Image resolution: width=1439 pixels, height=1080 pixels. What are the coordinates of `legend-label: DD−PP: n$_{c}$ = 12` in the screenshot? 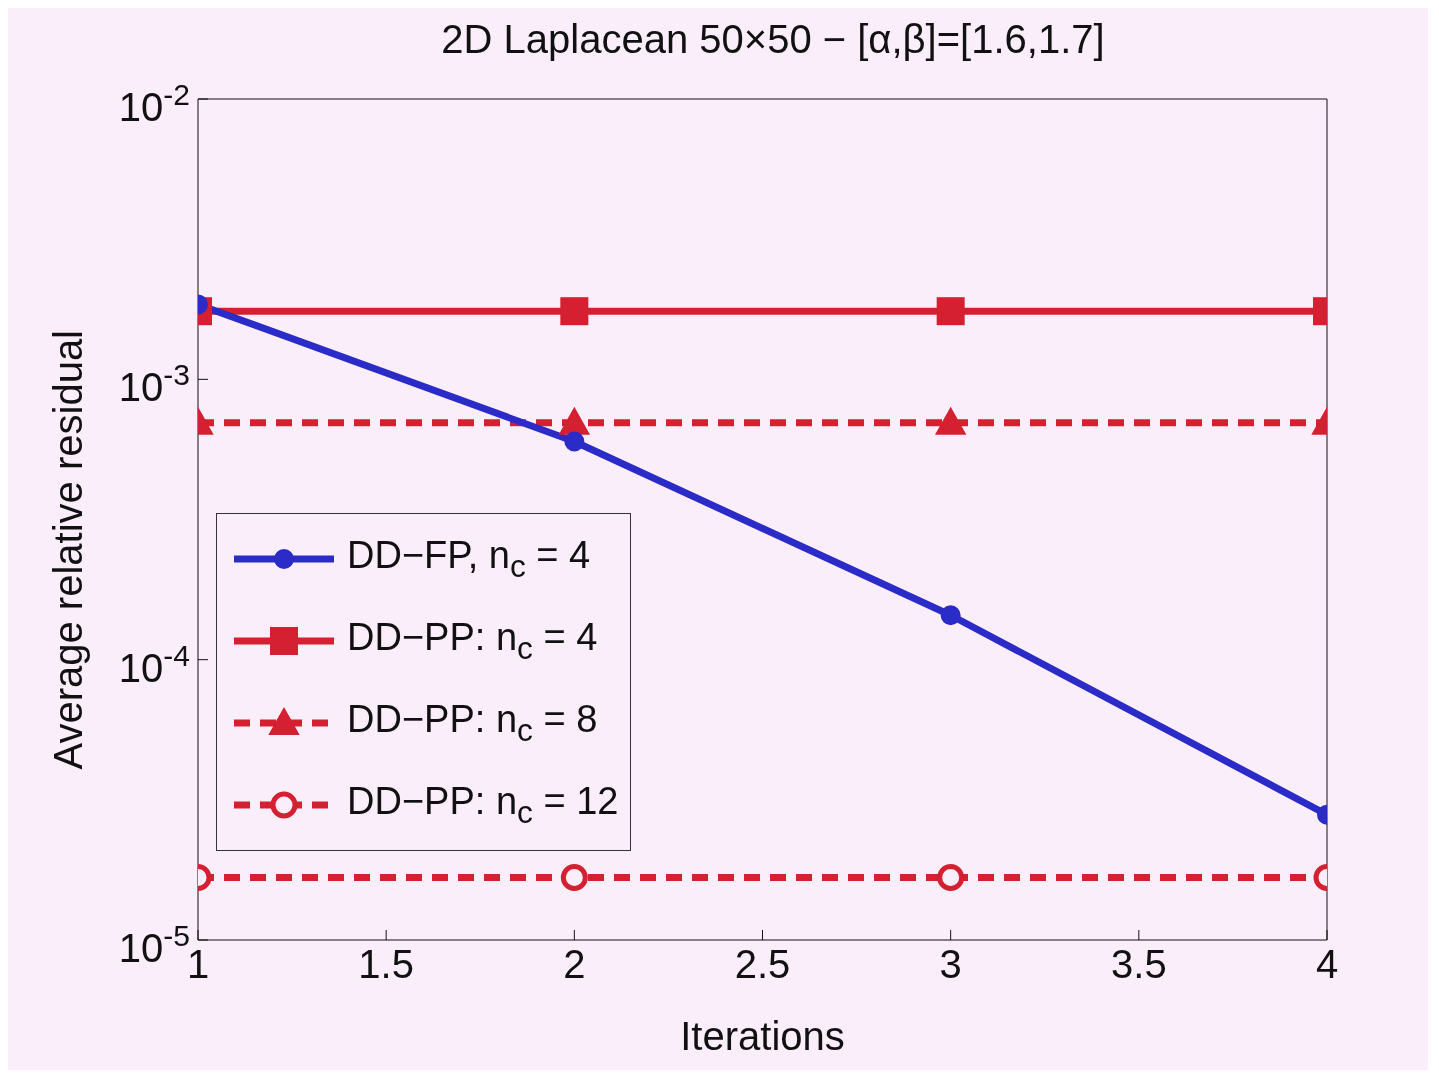 It's located at (483, 805).